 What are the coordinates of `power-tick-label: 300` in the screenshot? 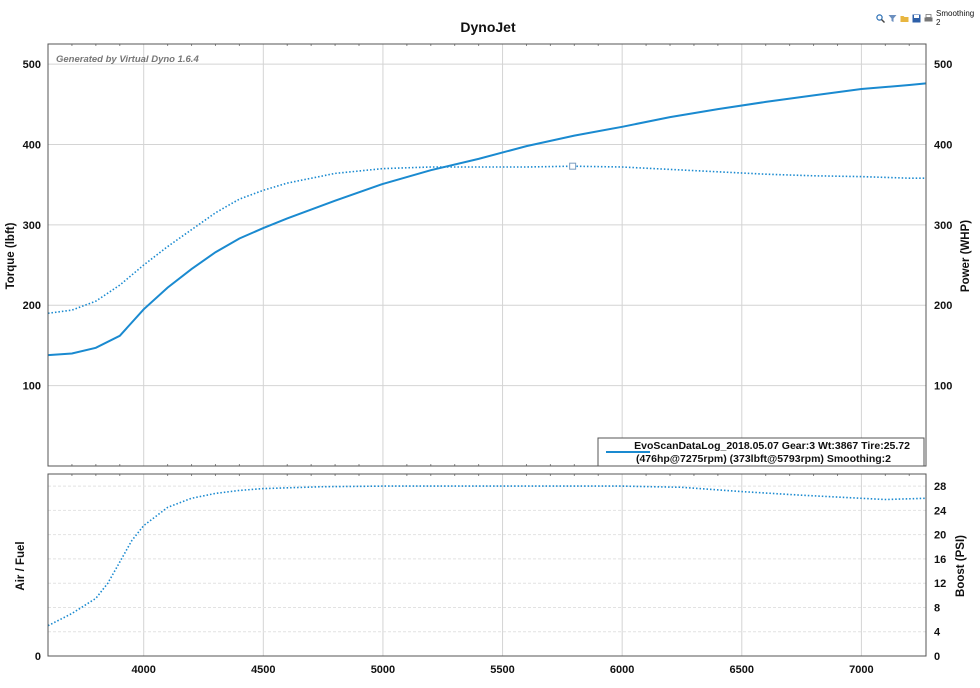 It's located at (943, 226).